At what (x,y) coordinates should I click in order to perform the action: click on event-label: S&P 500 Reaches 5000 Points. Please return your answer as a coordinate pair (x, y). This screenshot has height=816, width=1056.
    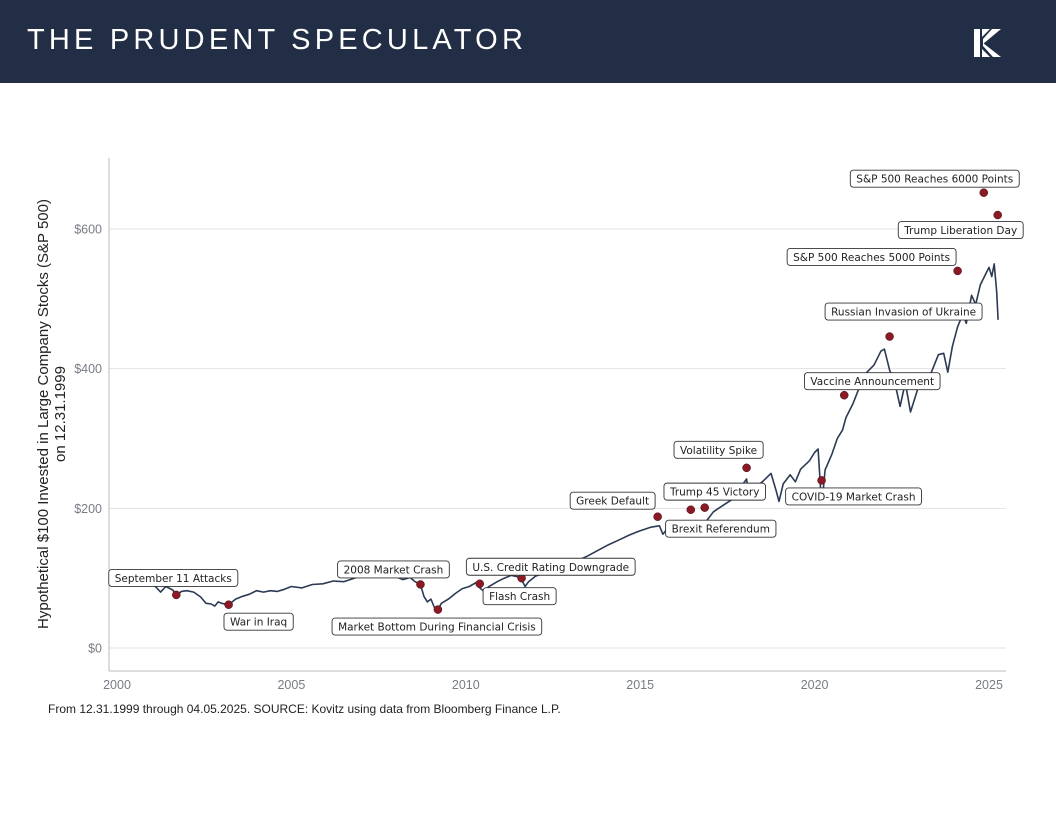
    Looking at the image, I should click on (871, 258).